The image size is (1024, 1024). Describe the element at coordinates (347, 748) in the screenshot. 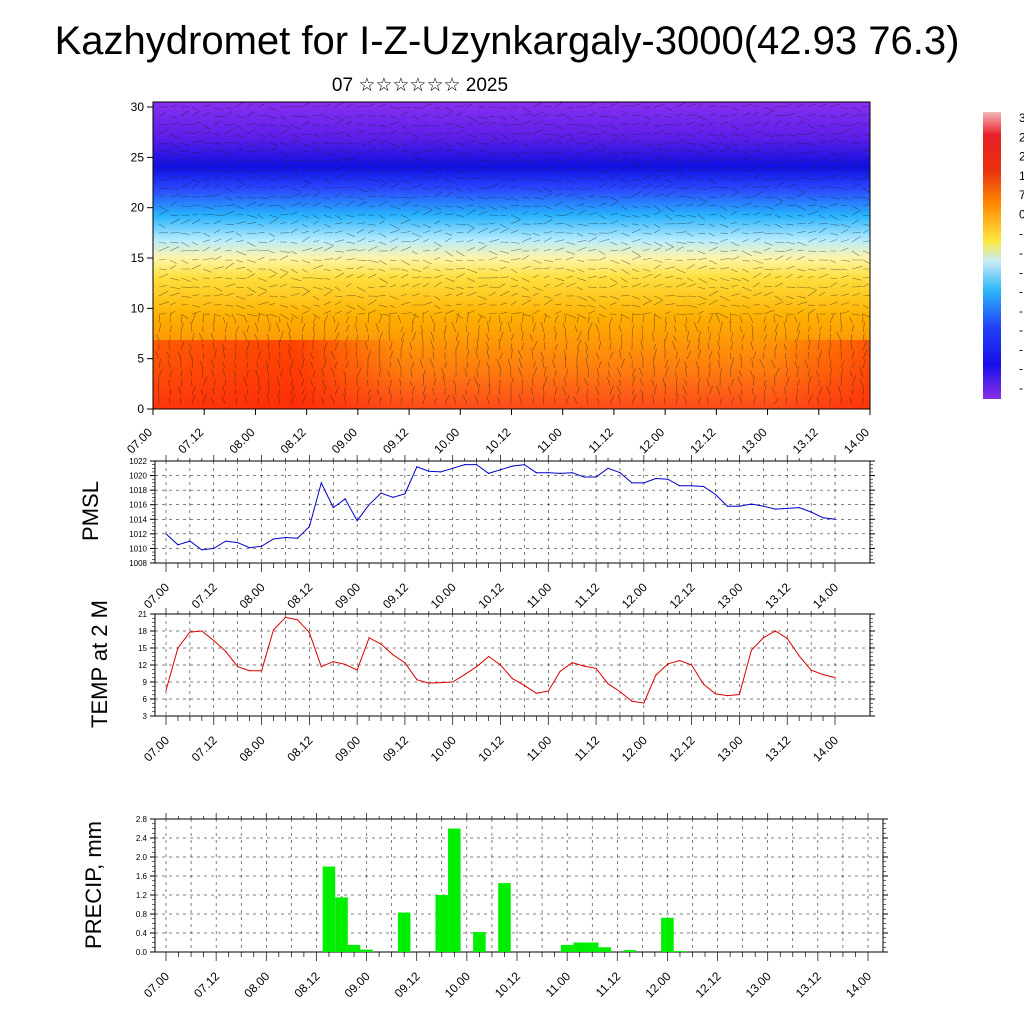

I see `temp-xtick-label: 09.00` at that location.